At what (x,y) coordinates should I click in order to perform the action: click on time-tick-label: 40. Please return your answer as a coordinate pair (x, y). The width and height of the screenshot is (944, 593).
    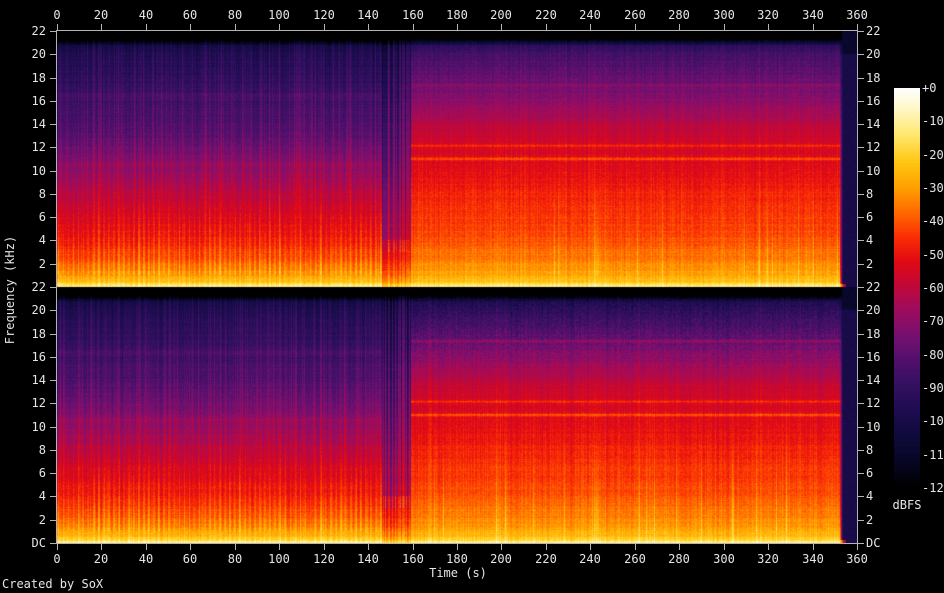
    Looking at the image, I should click on (146, 15).